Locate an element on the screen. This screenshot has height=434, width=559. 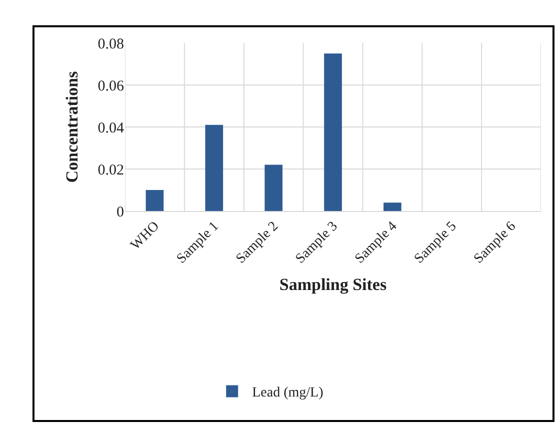
y-tick-label: 0.04 is located at coordinates (111, 128).